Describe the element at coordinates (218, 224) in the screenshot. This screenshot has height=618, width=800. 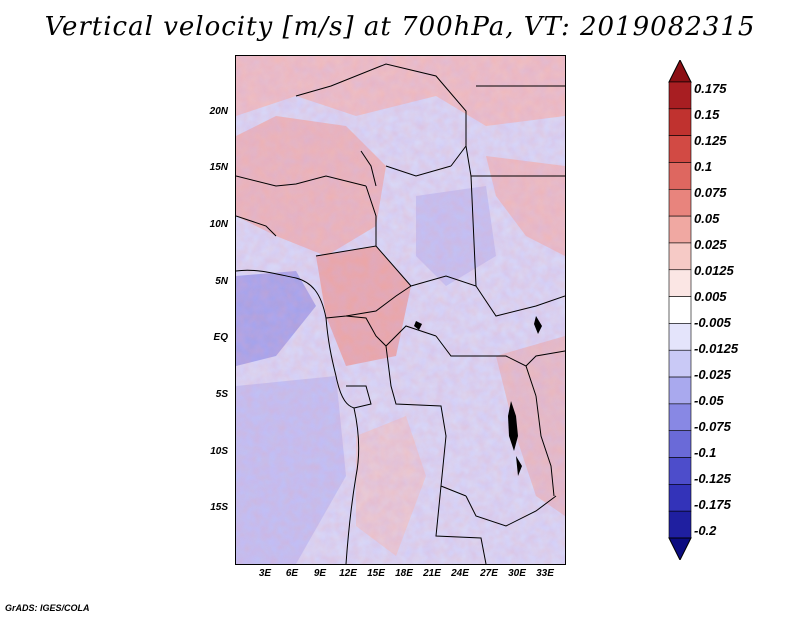
I see `lat-label-10n: 10N` at that location.